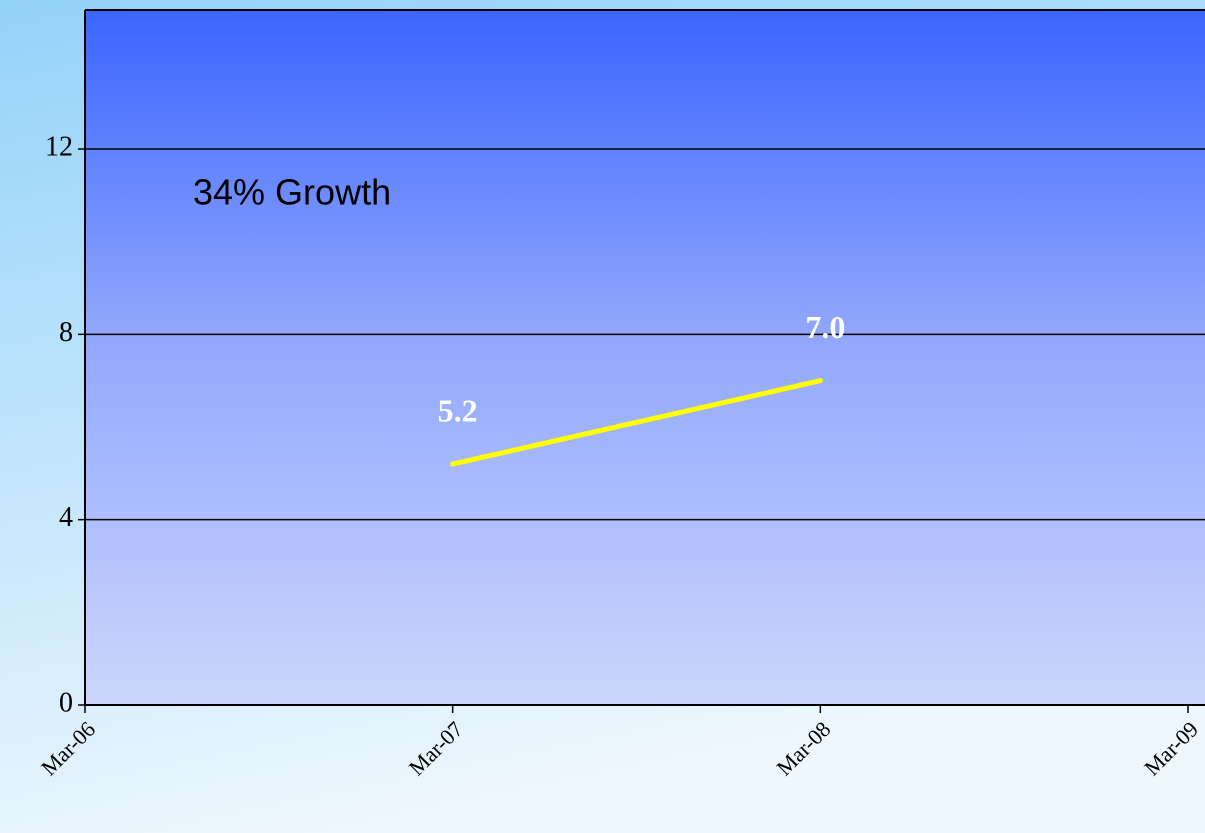 The image size is (1205, 833). I want to click on data-label: 5.2, so click(458, 410).